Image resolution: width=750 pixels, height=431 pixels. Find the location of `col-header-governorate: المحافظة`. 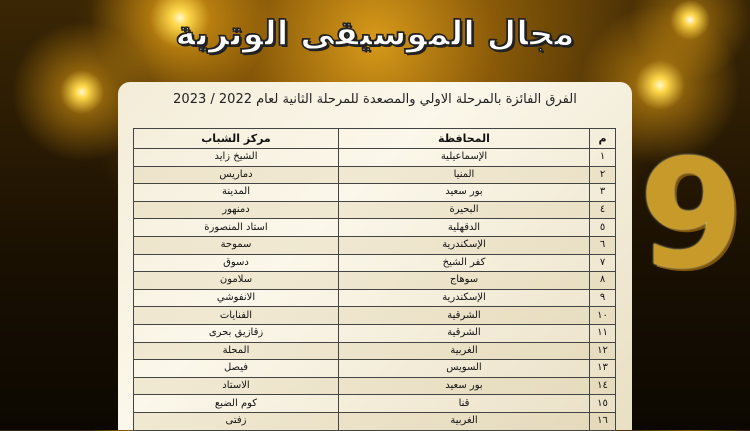

col-header-governorate: المحافظة is located at coordinates (464, 138).